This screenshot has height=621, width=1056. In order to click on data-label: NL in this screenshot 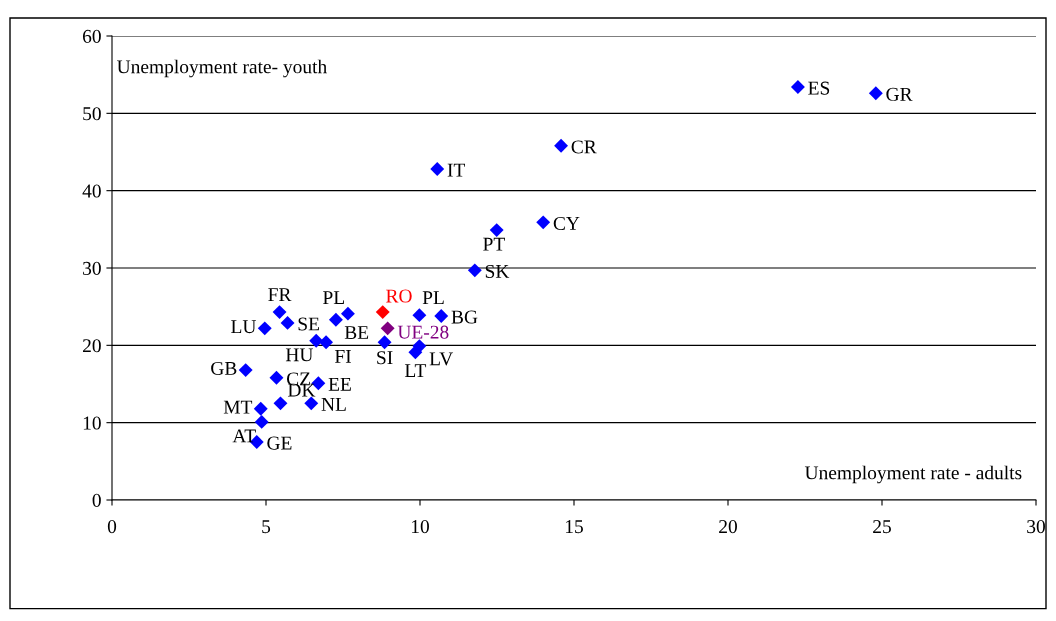, I will do `click(333, 404)`.